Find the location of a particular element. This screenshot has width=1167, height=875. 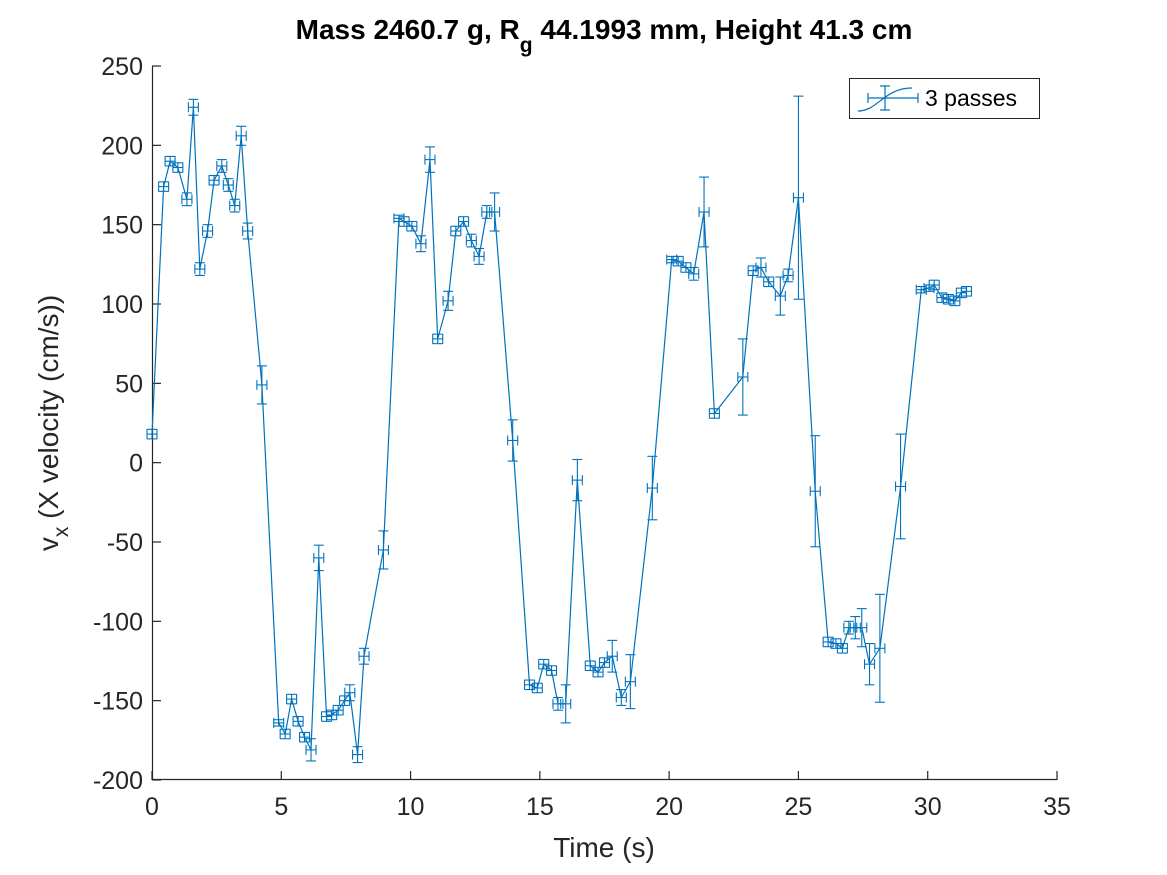

legend-entry-label: 3 passes is located at coordinates (971, 98).